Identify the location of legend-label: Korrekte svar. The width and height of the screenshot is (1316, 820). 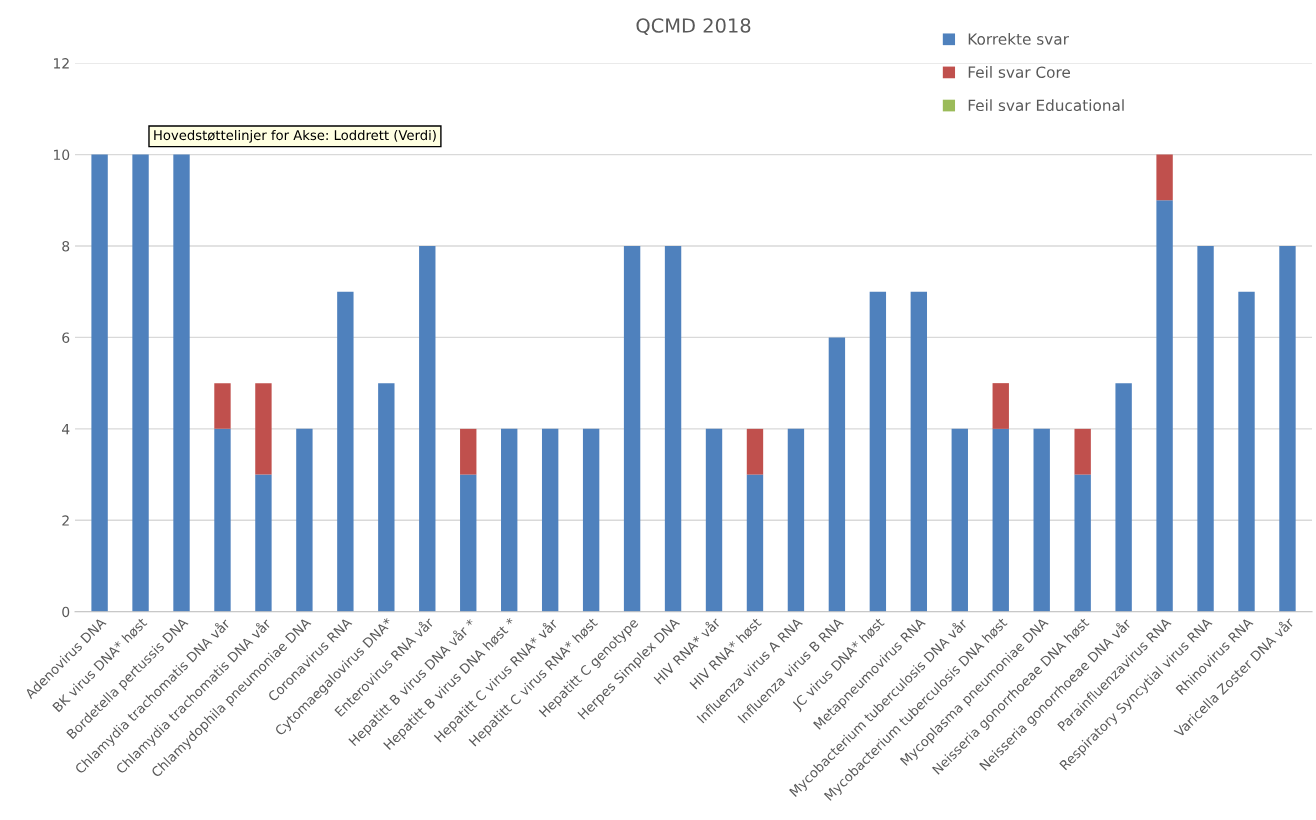
(1018, 39).